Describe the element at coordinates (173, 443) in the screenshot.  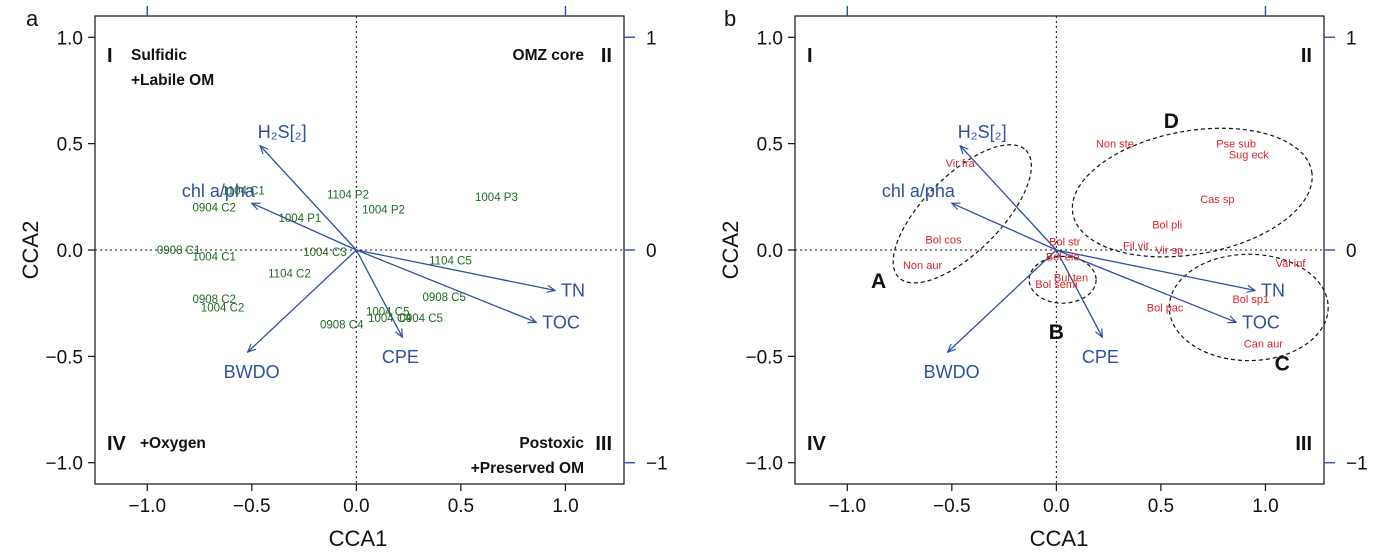
I see `quadrant-label: +Oxygen` at that location.